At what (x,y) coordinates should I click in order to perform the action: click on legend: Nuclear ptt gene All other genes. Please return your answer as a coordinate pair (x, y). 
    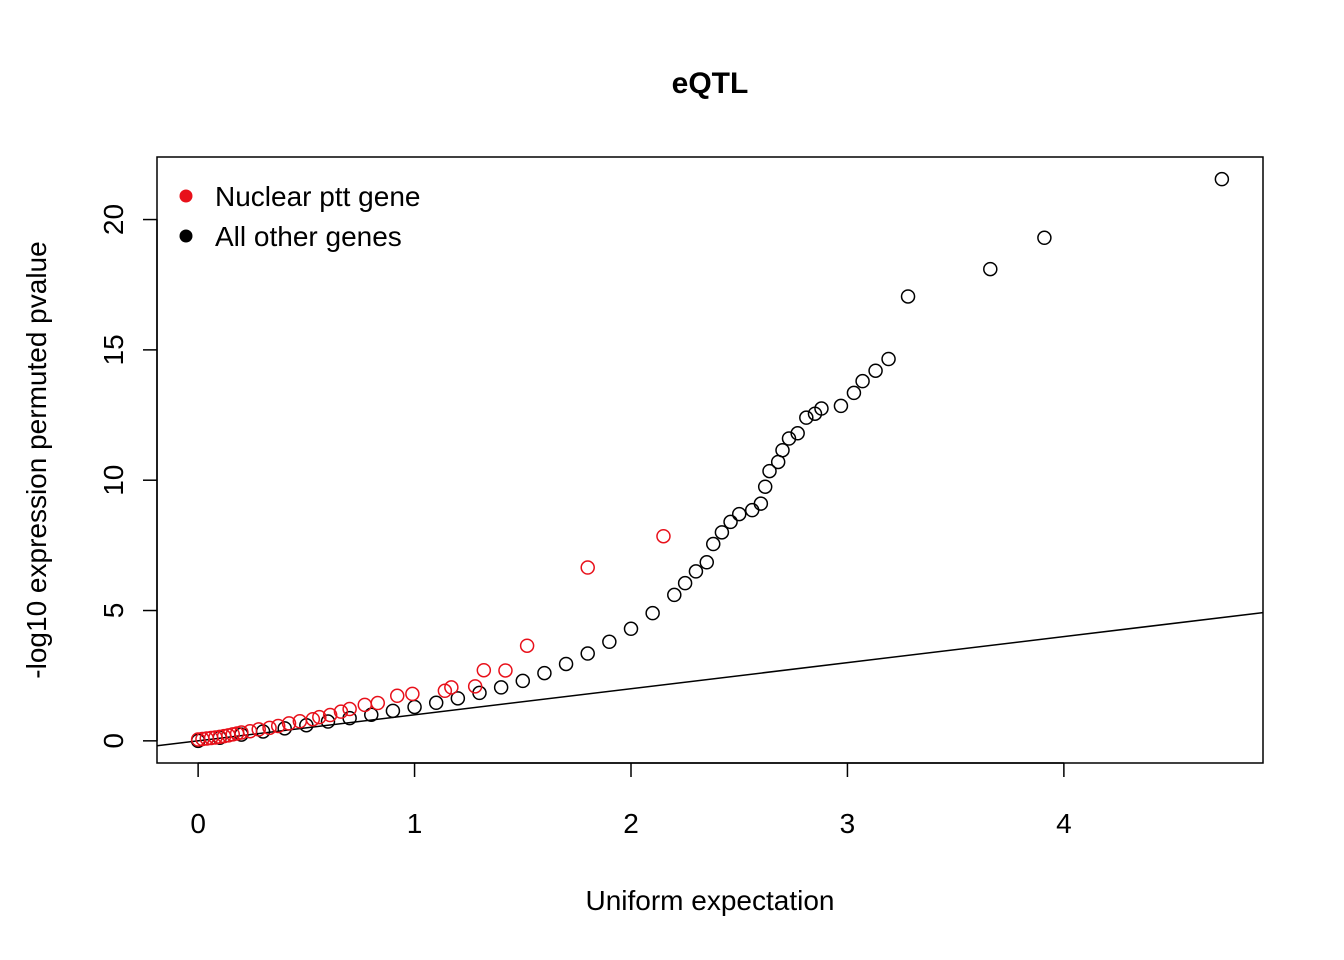
    Looking at the image, I should click on (299, 216).